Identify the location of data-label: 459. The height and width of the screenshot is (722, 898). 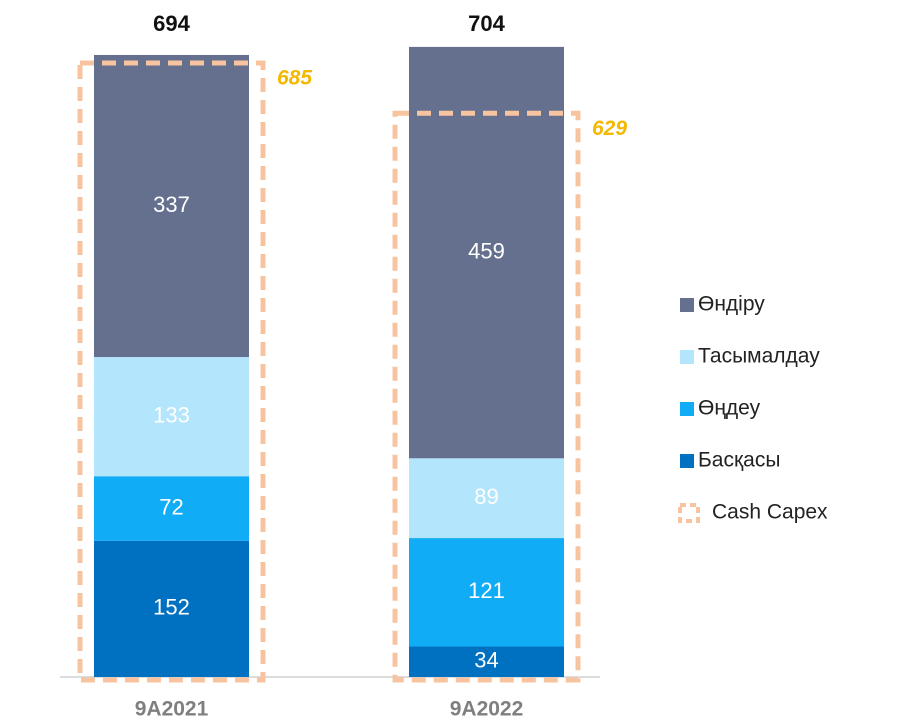
(486, 250).